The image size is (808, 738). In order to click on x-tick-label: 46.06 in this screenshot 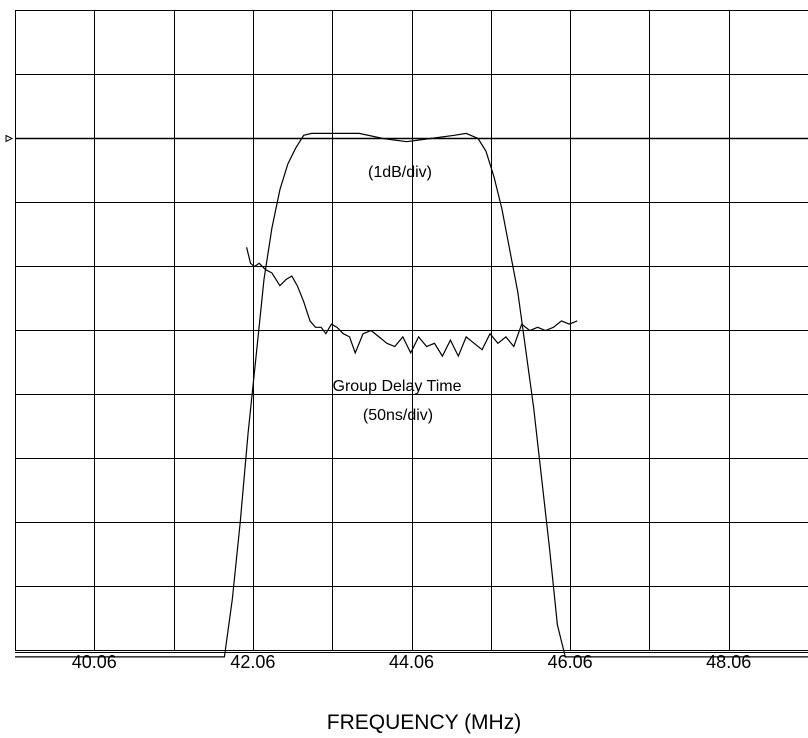, I will do `click(570, 662)`.